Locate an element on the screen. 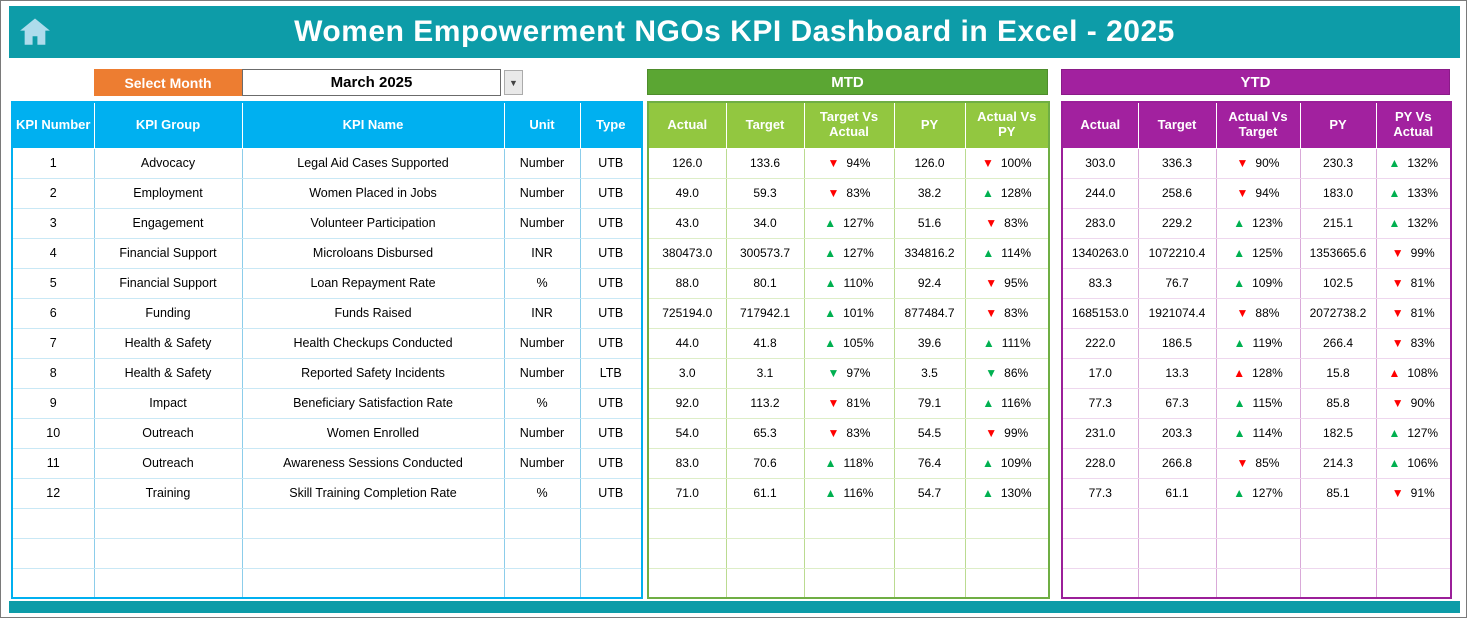 The width and height of the screenshot is (1467, 618). kpi-name-cell: Microloans Disbursed is located at coordinates (373, 253).